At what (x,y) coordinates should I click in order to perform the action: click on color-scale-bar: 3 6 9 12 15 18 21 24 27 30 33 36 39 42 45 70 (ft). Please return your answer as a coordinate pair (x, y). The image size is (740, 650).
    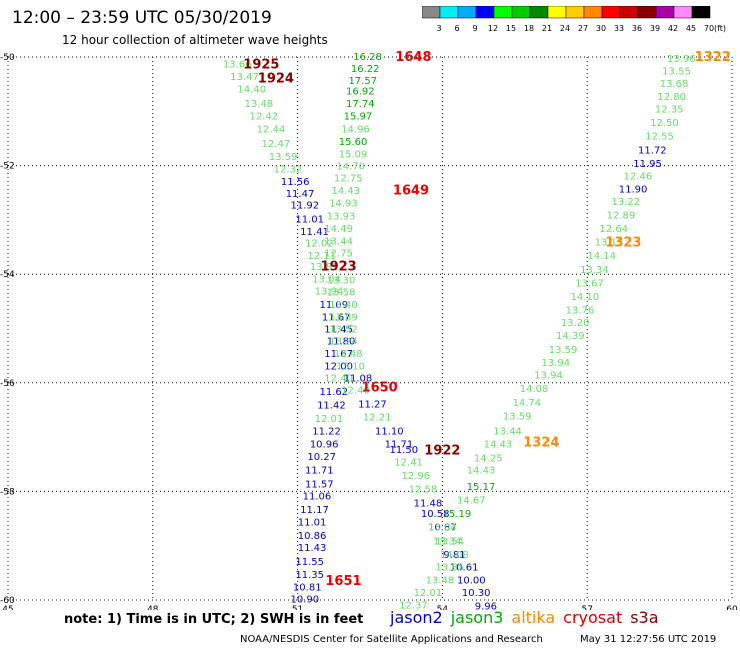
    Looking at the image, I should click on (574, 19).